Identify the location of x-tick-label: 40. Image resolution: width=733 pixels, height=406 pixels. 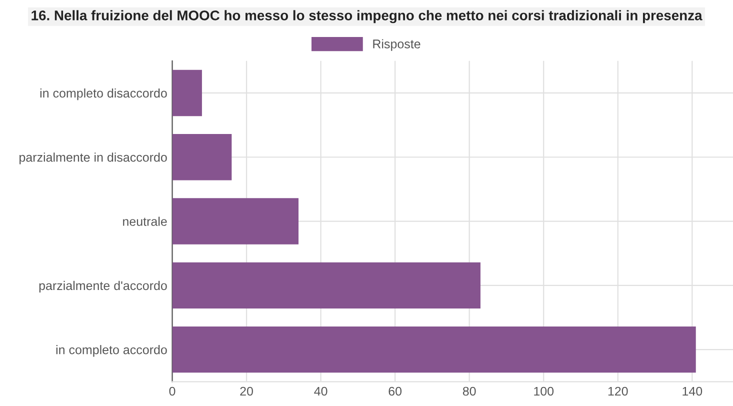
(321, 391).